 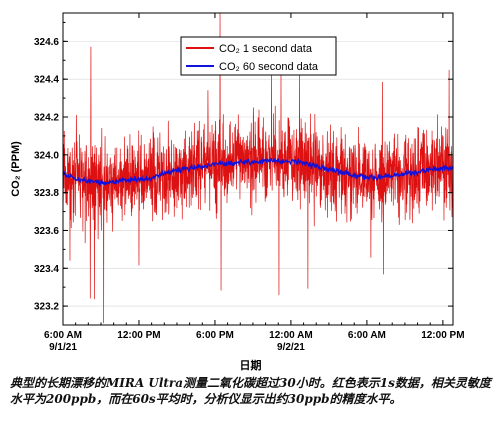 I want to click on x-tick-date: 9/2/21, so click(x=291, y=347).